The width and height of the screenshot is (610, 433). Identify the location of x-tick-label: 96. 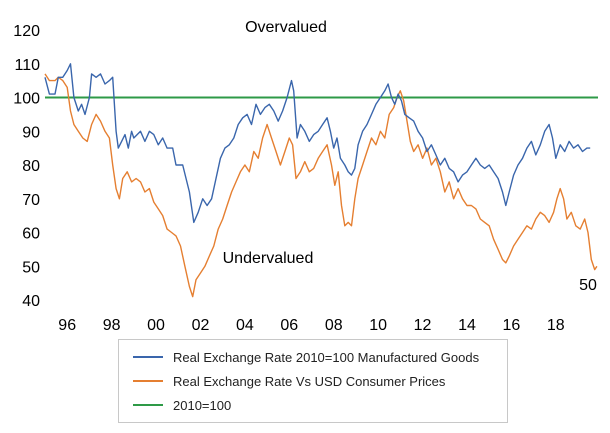
(67, 325).